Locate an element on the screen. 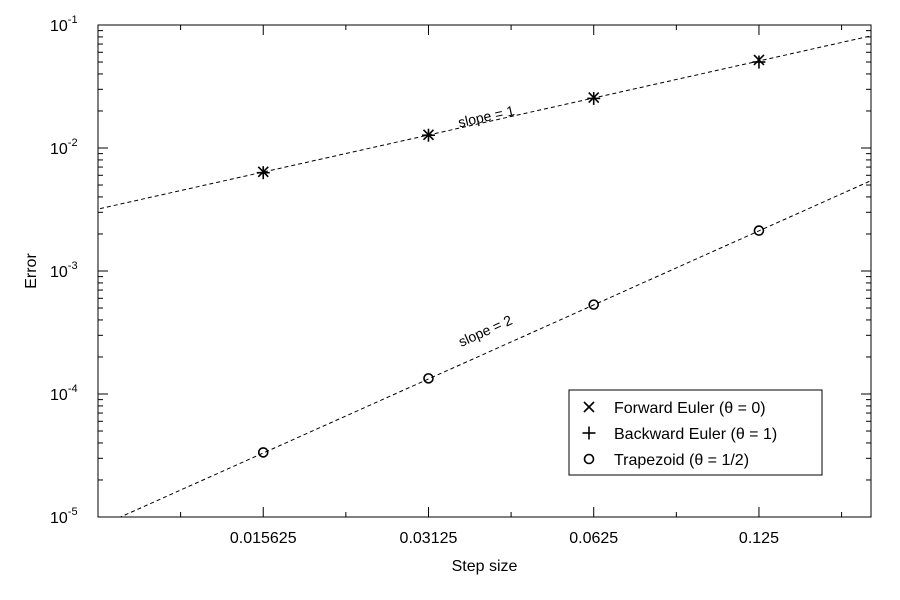 This screenshot has width=900, height=600. slope-2-annotation: slope = 2 is located at coordinates (485, 331).